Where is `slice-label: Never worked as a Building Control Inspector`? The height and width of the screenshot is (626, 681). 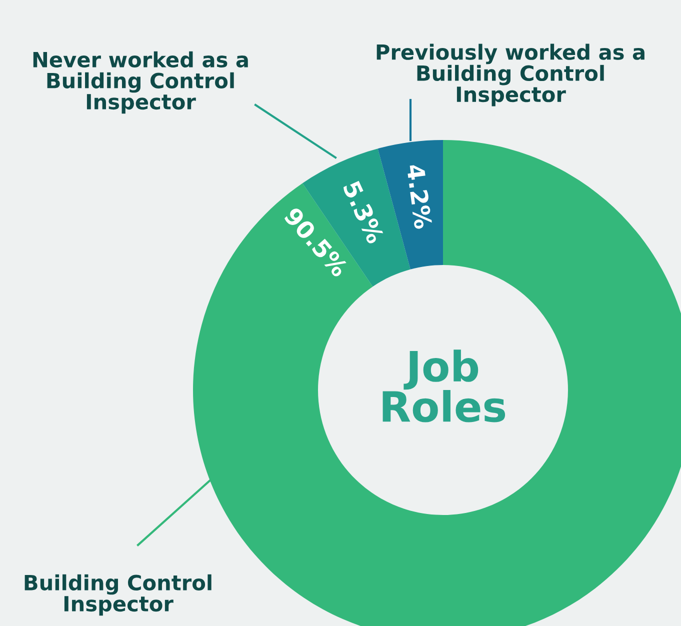 slice-label: Never worked as a Building Control Inspector is located at coordinates (140, 82).